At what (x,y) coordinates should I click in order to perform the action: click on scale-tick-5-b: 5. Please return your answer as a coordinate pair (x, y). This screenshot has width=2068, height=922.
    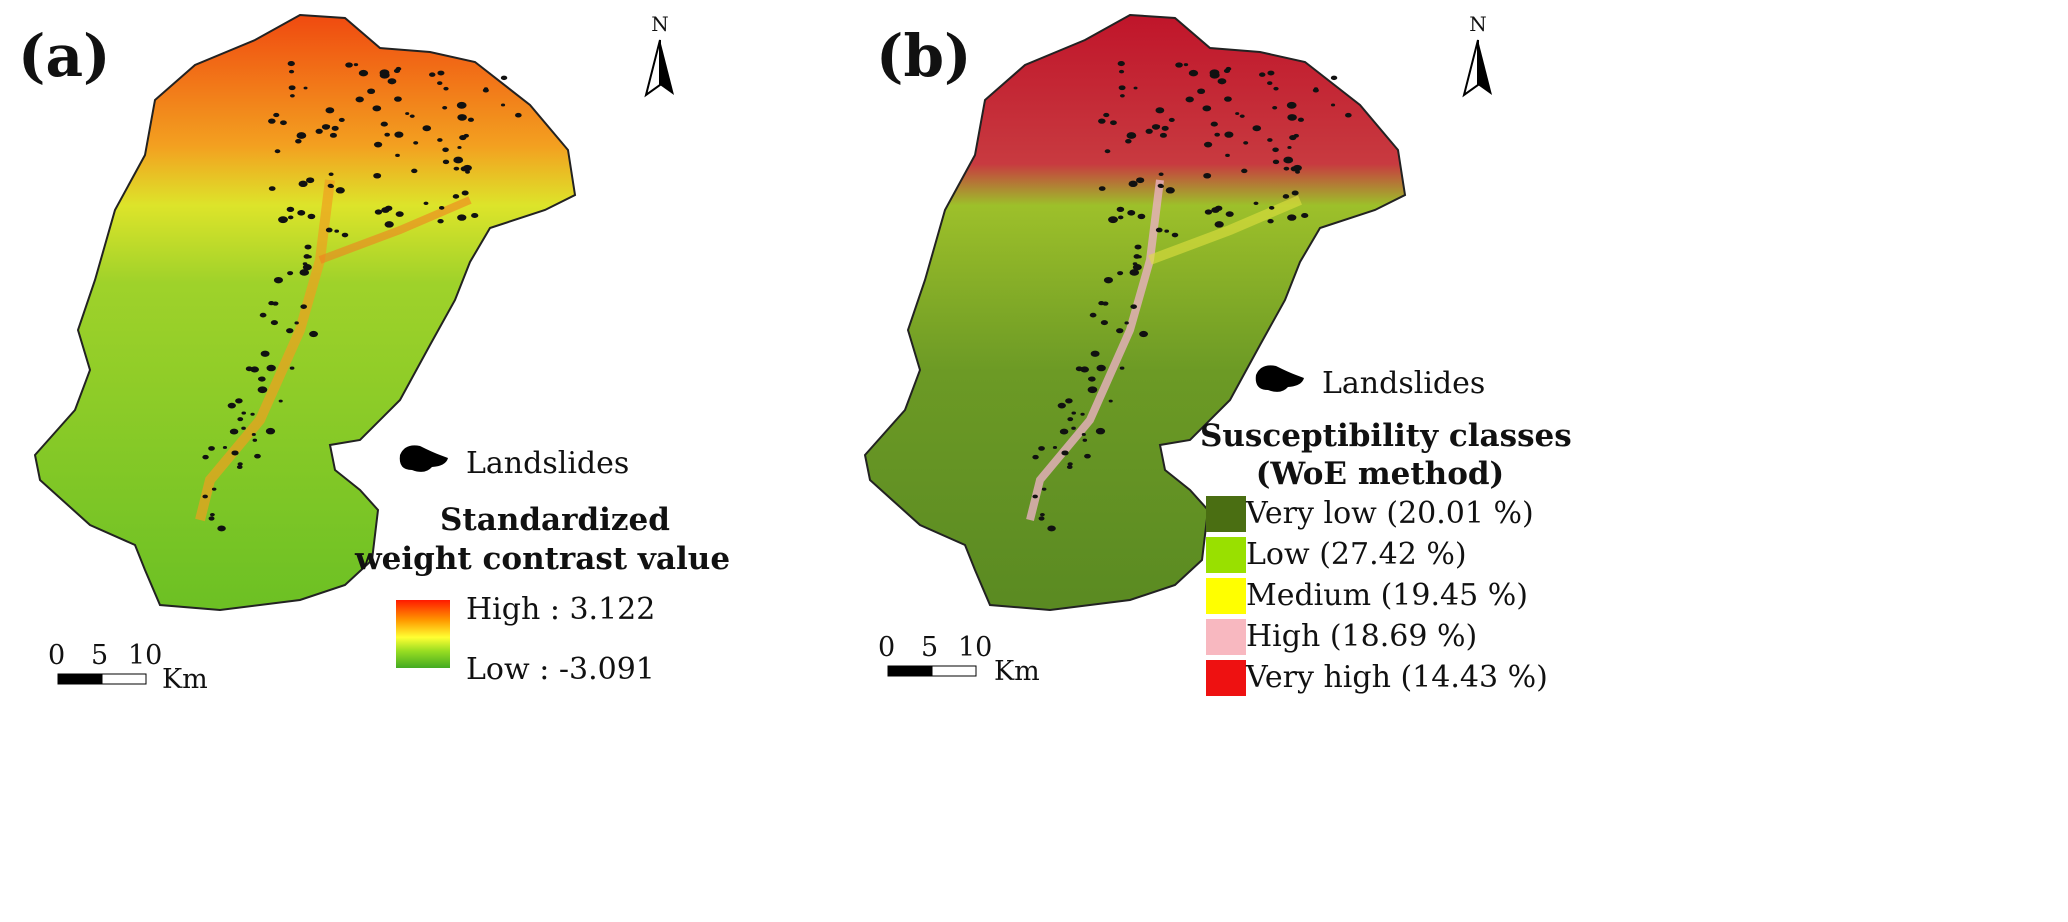
    Looking at the image, I should click on (930, 647).